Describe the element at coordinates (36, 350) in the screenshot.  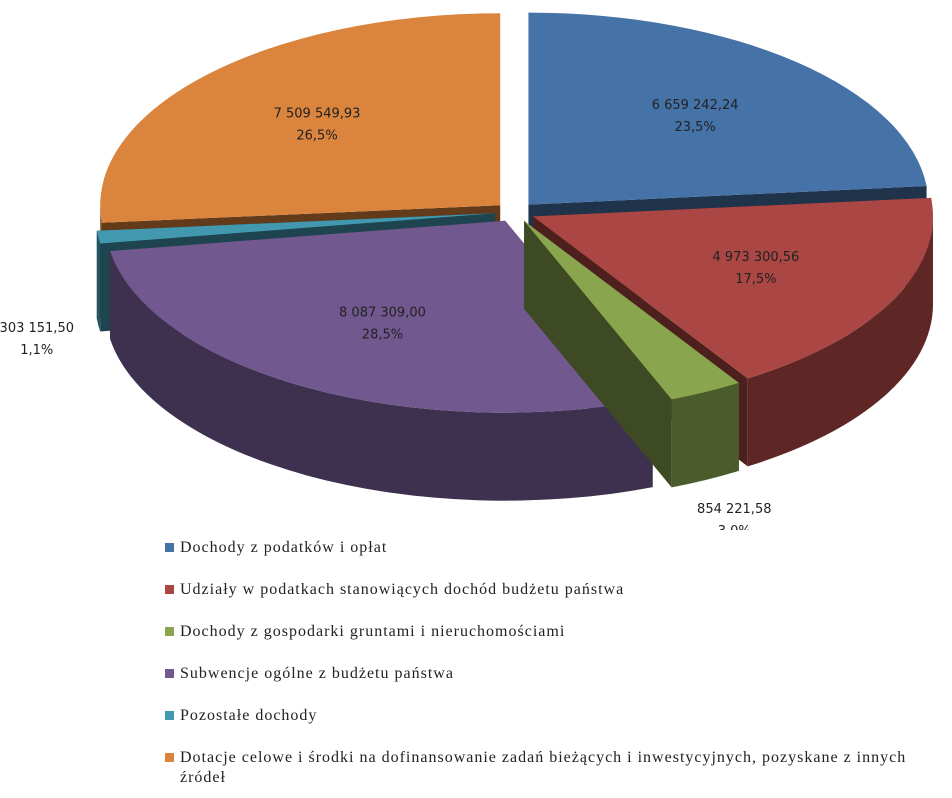
I see `data-label: 1,1%` at that location.